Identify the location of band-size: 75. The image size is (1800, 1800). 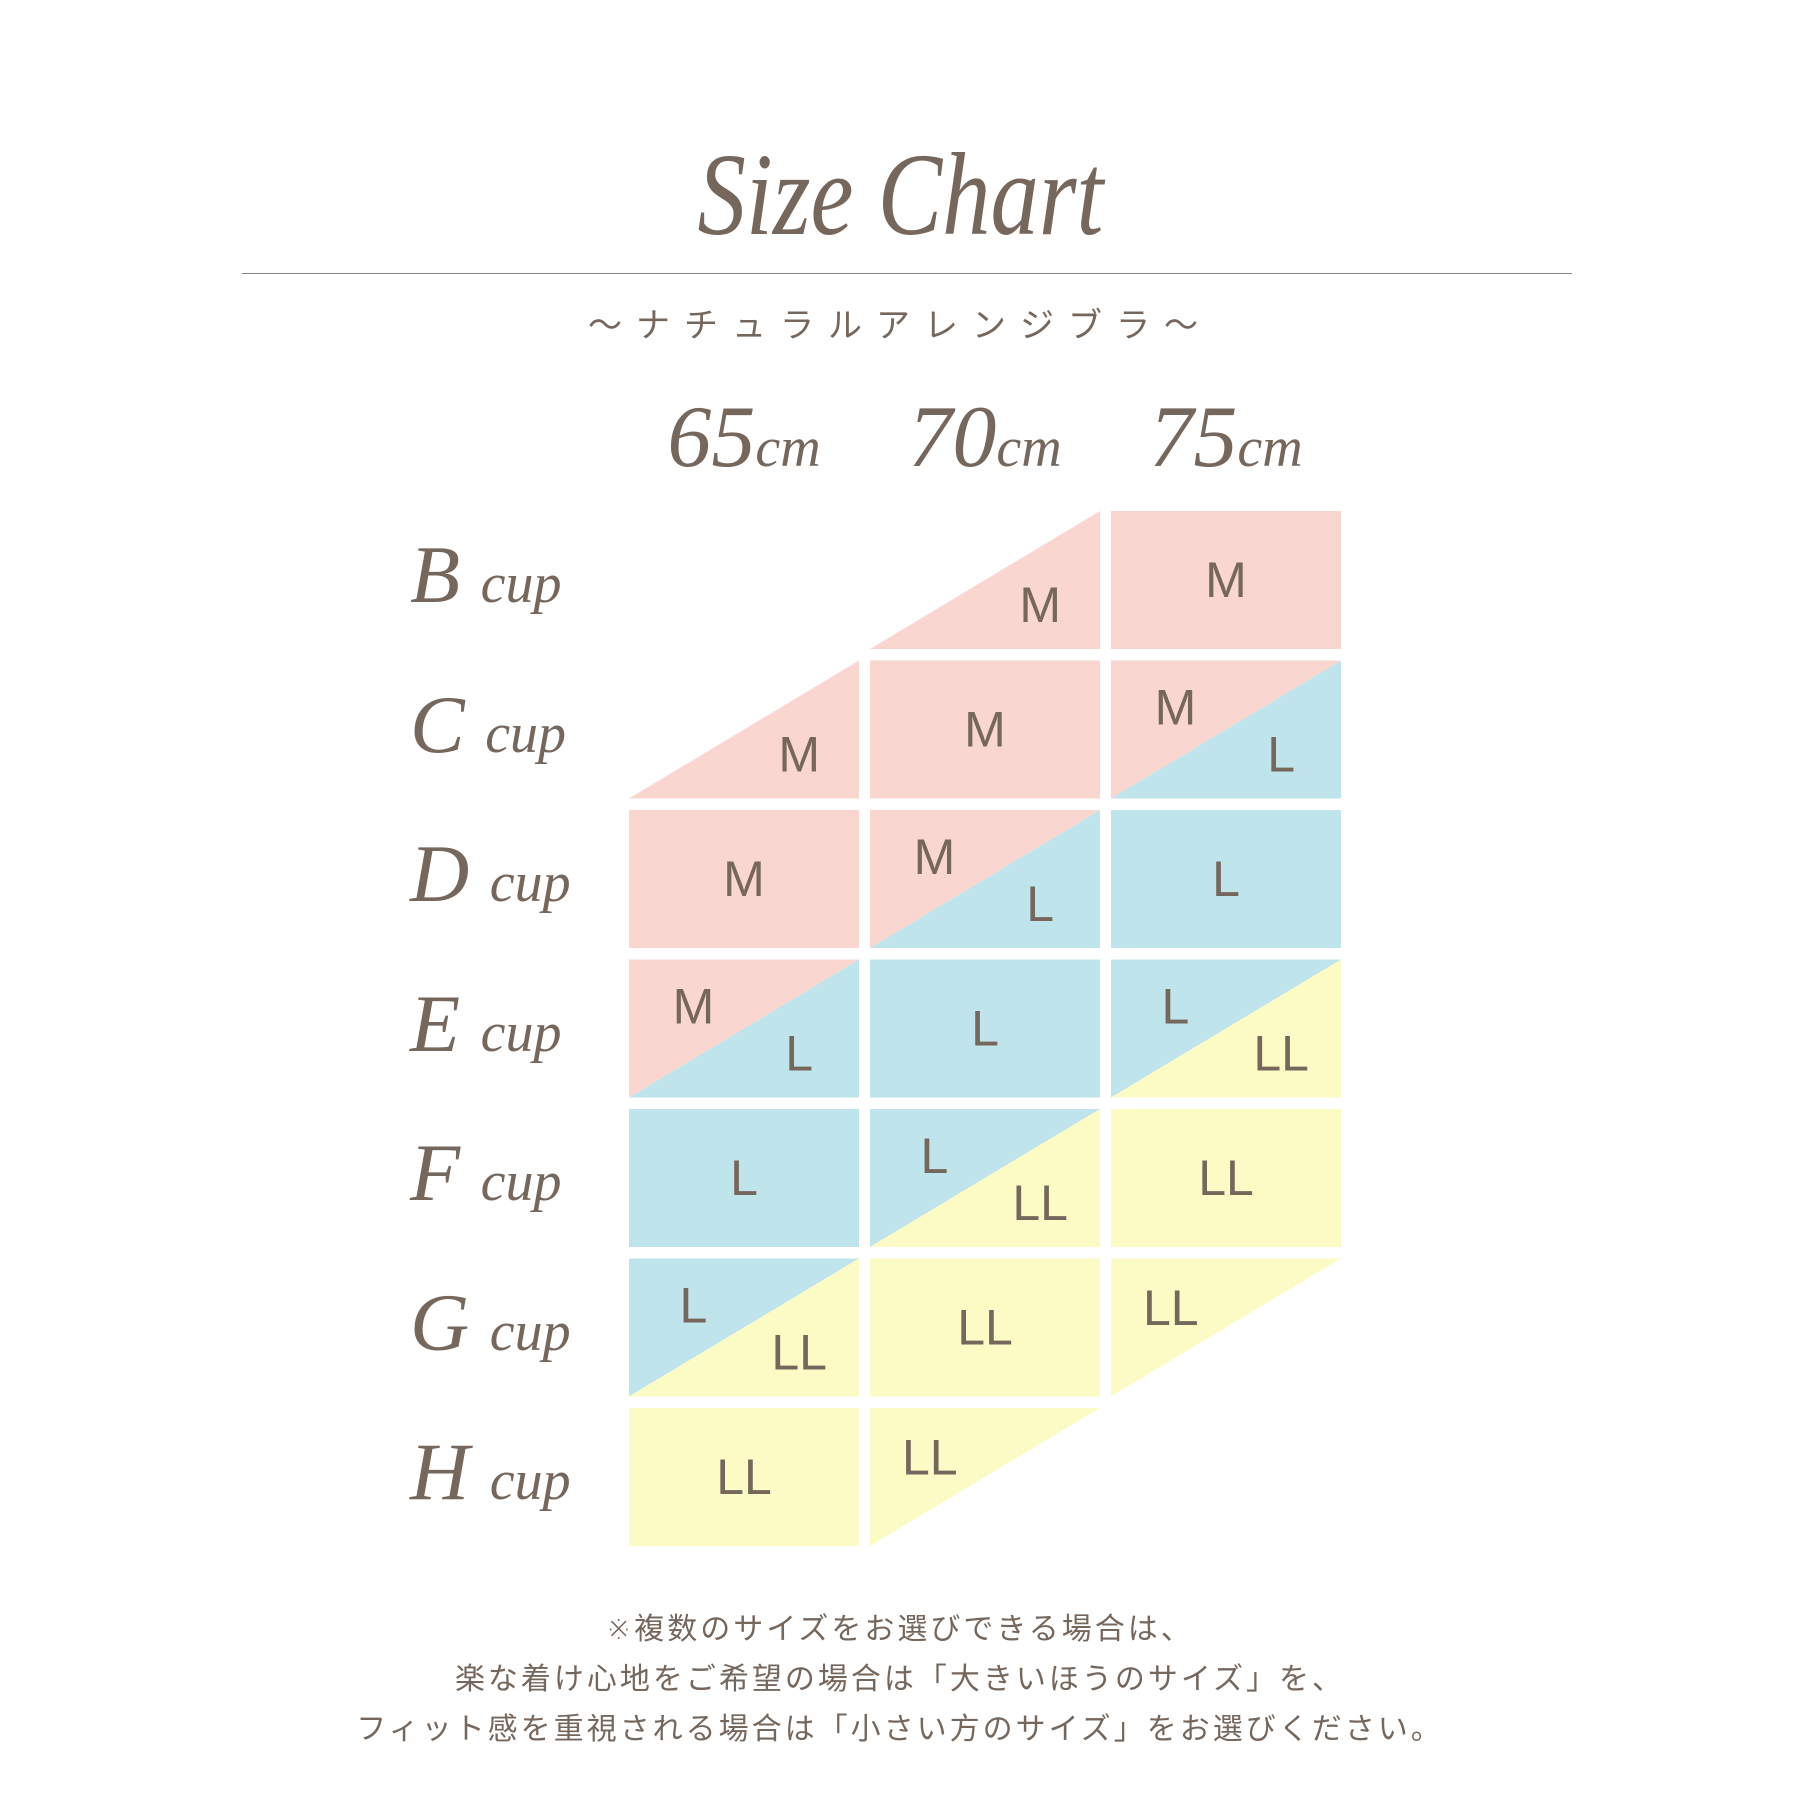
(1193, 437).